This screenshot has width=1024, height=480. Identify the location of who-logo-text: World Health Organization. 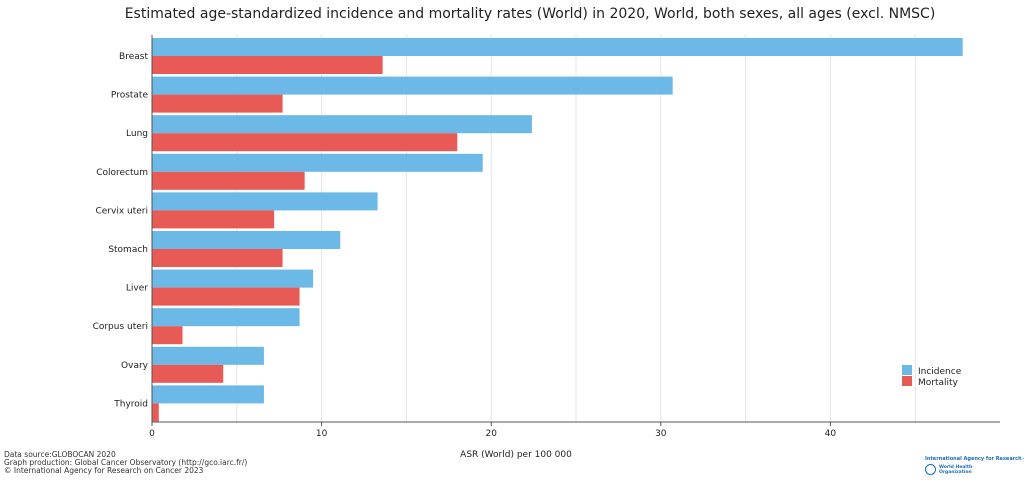
(956, 469).